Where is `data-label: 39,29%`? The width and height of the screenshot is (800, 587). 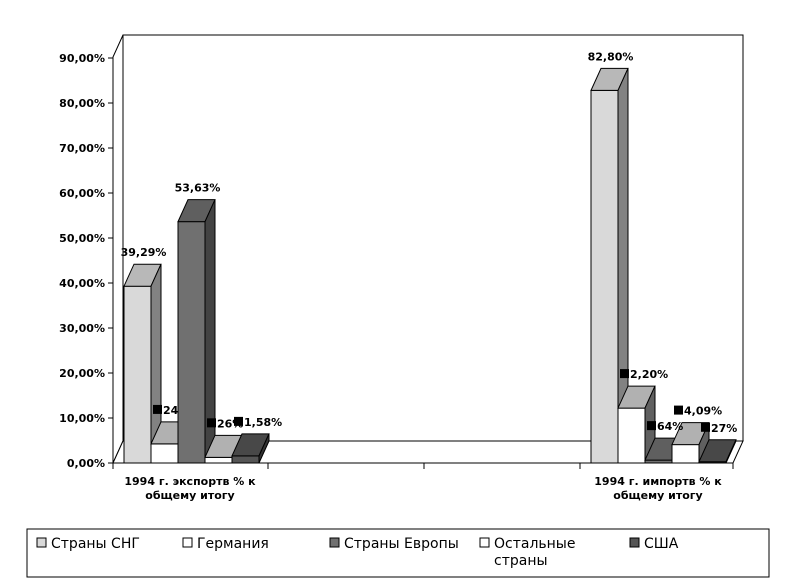 data-label: 39,29% is located at coordinates (144, 252).